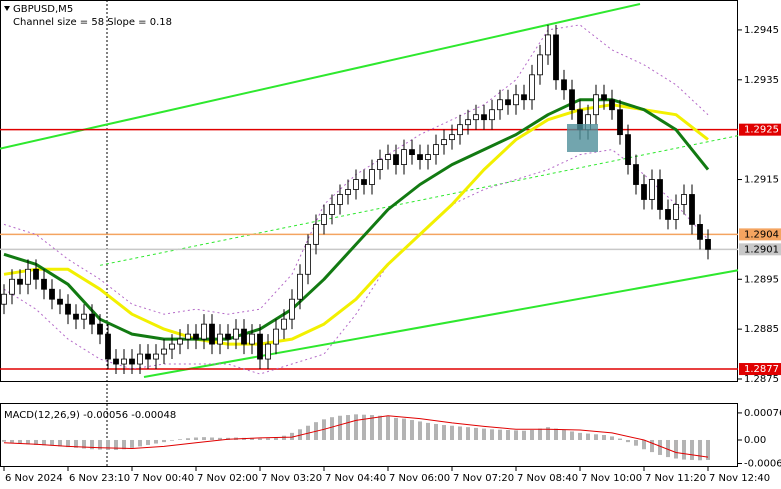 The image size is (781, 489). Describe the element at coordinates (227, 478) in the screenshot. I see `x-tick-label: 7 Nov 02:00` at that location.